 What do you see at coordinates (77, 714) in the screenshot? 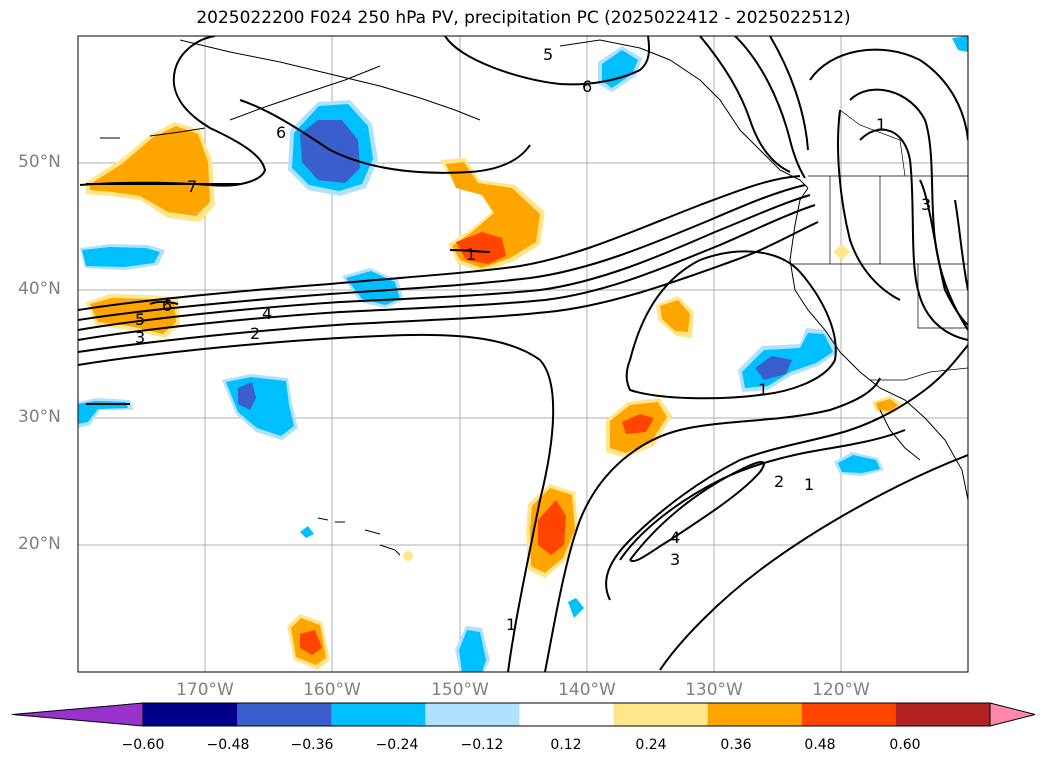
I see `colorbar-extend-low` at bounding box center [77, 714].